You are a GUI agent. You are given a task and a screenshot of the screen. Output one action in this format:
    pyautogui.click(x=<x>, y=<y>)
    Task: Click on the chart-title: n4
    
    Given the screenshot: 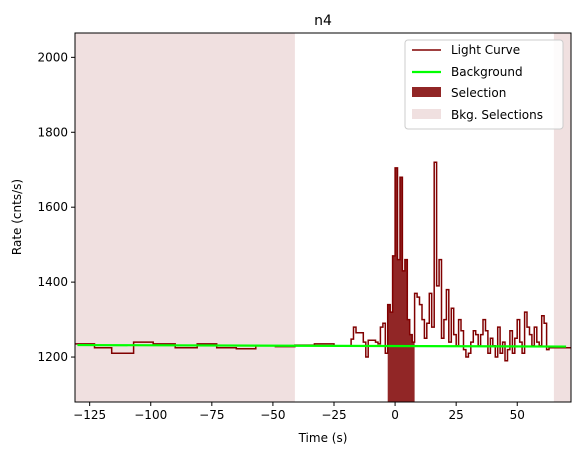 What is the action you would take?
    pyautogui.click(x=323, y=21)
    